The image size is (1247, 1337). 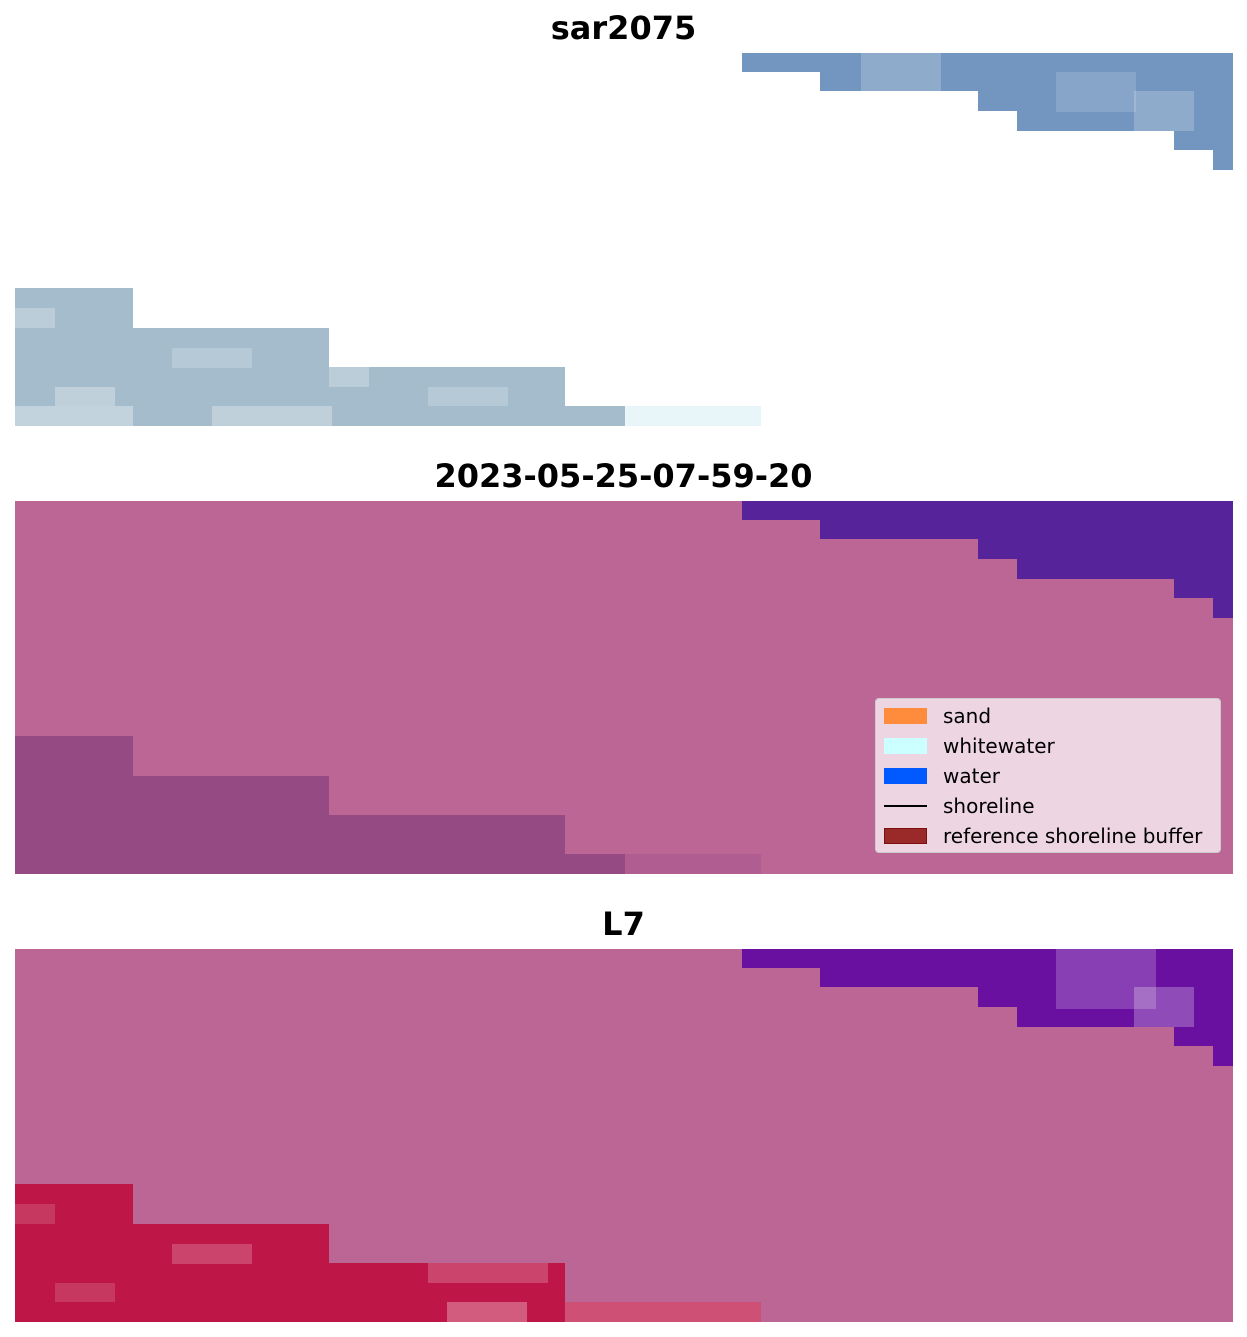 What do you see at coordinates (989, 806) in the screenshot?
I see `legend-label: shoreline` at bounding box center [989, 806].